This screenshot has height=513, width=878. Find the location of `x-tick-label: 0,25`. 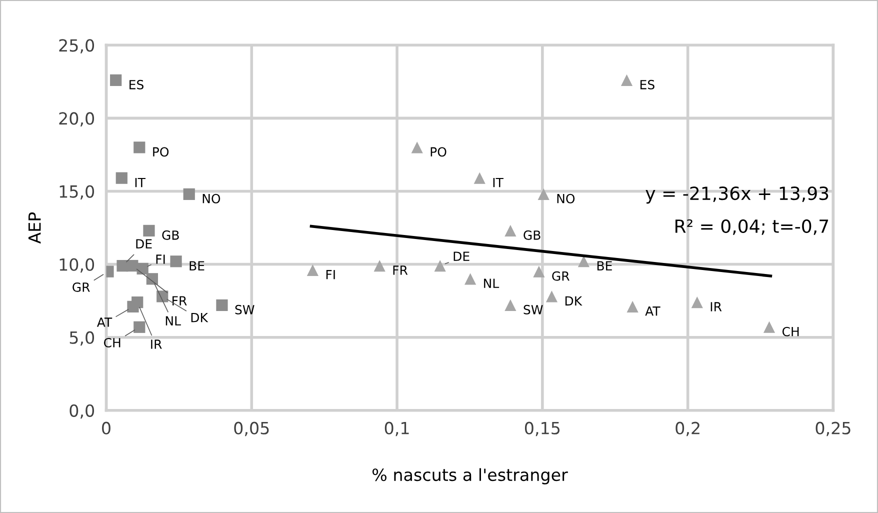

x-tick-label: 0,25 is located at coordinates (833, 429).